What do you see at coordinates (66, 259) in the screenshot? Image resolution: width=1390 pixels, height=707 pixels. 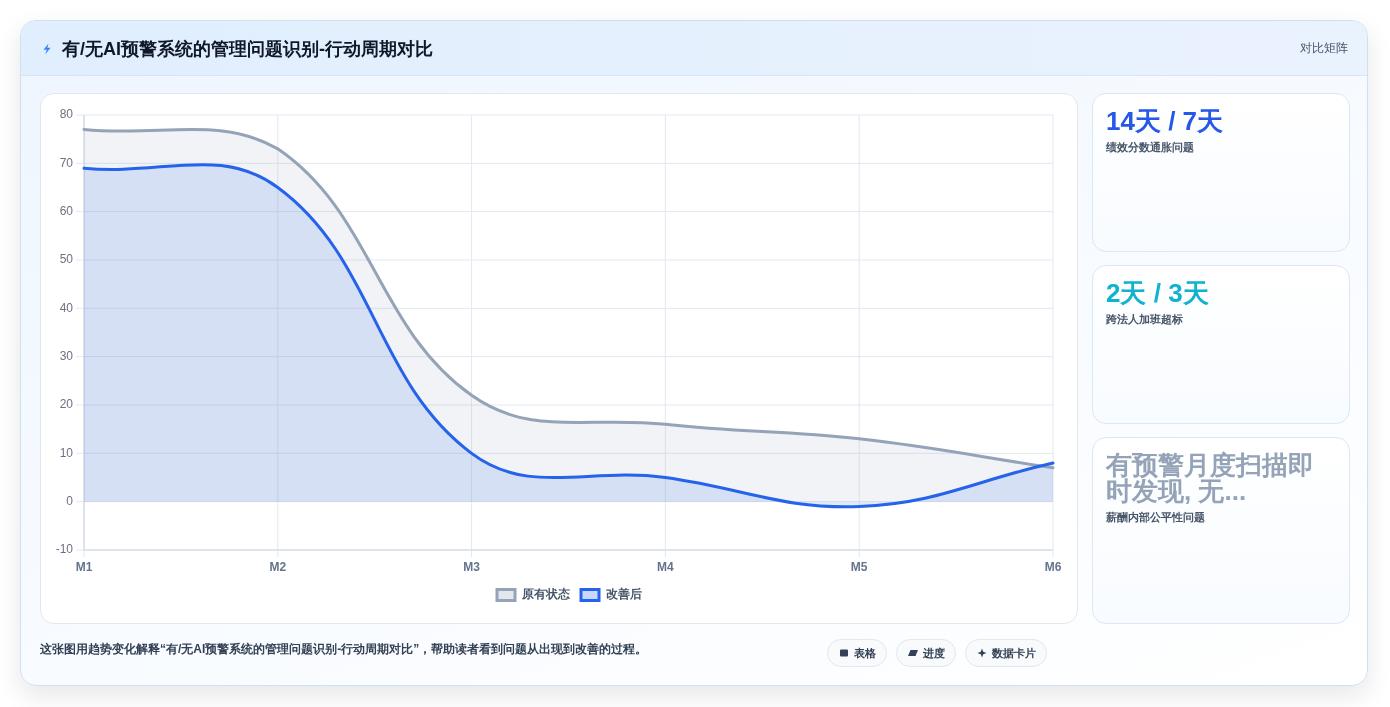 I see `y-tick-label: 50` at bounding box center [66, 259].